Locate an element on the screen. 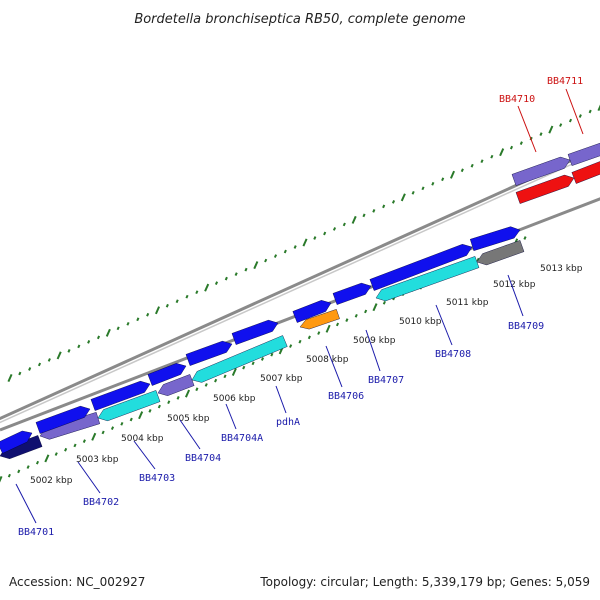 The width and height of the screenshot is (600, 600). gene-label: BB4704 is located at coordinates (203, 458).